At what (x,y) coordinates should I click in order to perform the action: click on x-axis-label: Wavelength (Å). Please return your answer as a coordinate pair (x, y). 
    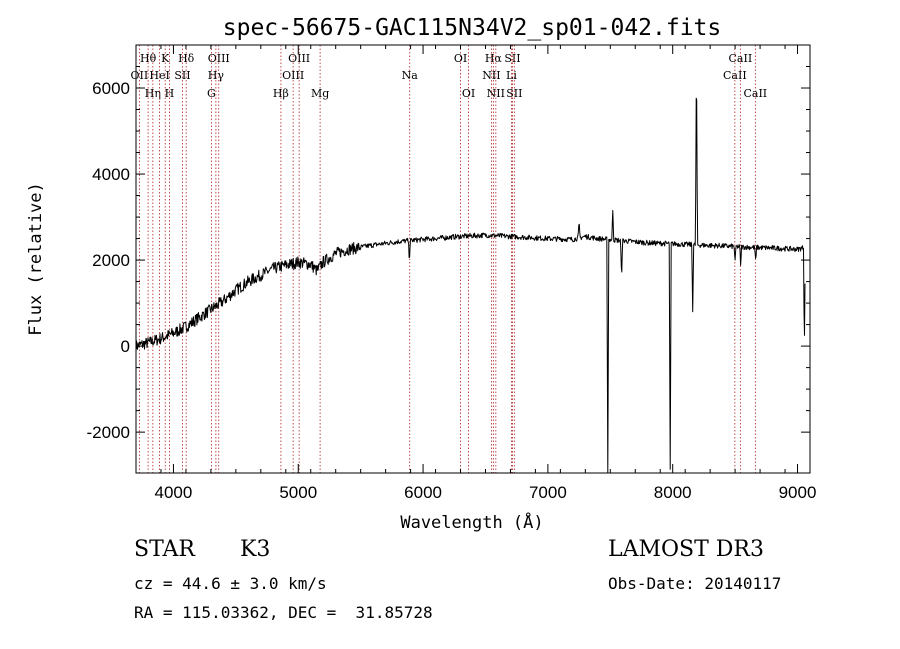
    Looking at the image, I should click on (471, 522).